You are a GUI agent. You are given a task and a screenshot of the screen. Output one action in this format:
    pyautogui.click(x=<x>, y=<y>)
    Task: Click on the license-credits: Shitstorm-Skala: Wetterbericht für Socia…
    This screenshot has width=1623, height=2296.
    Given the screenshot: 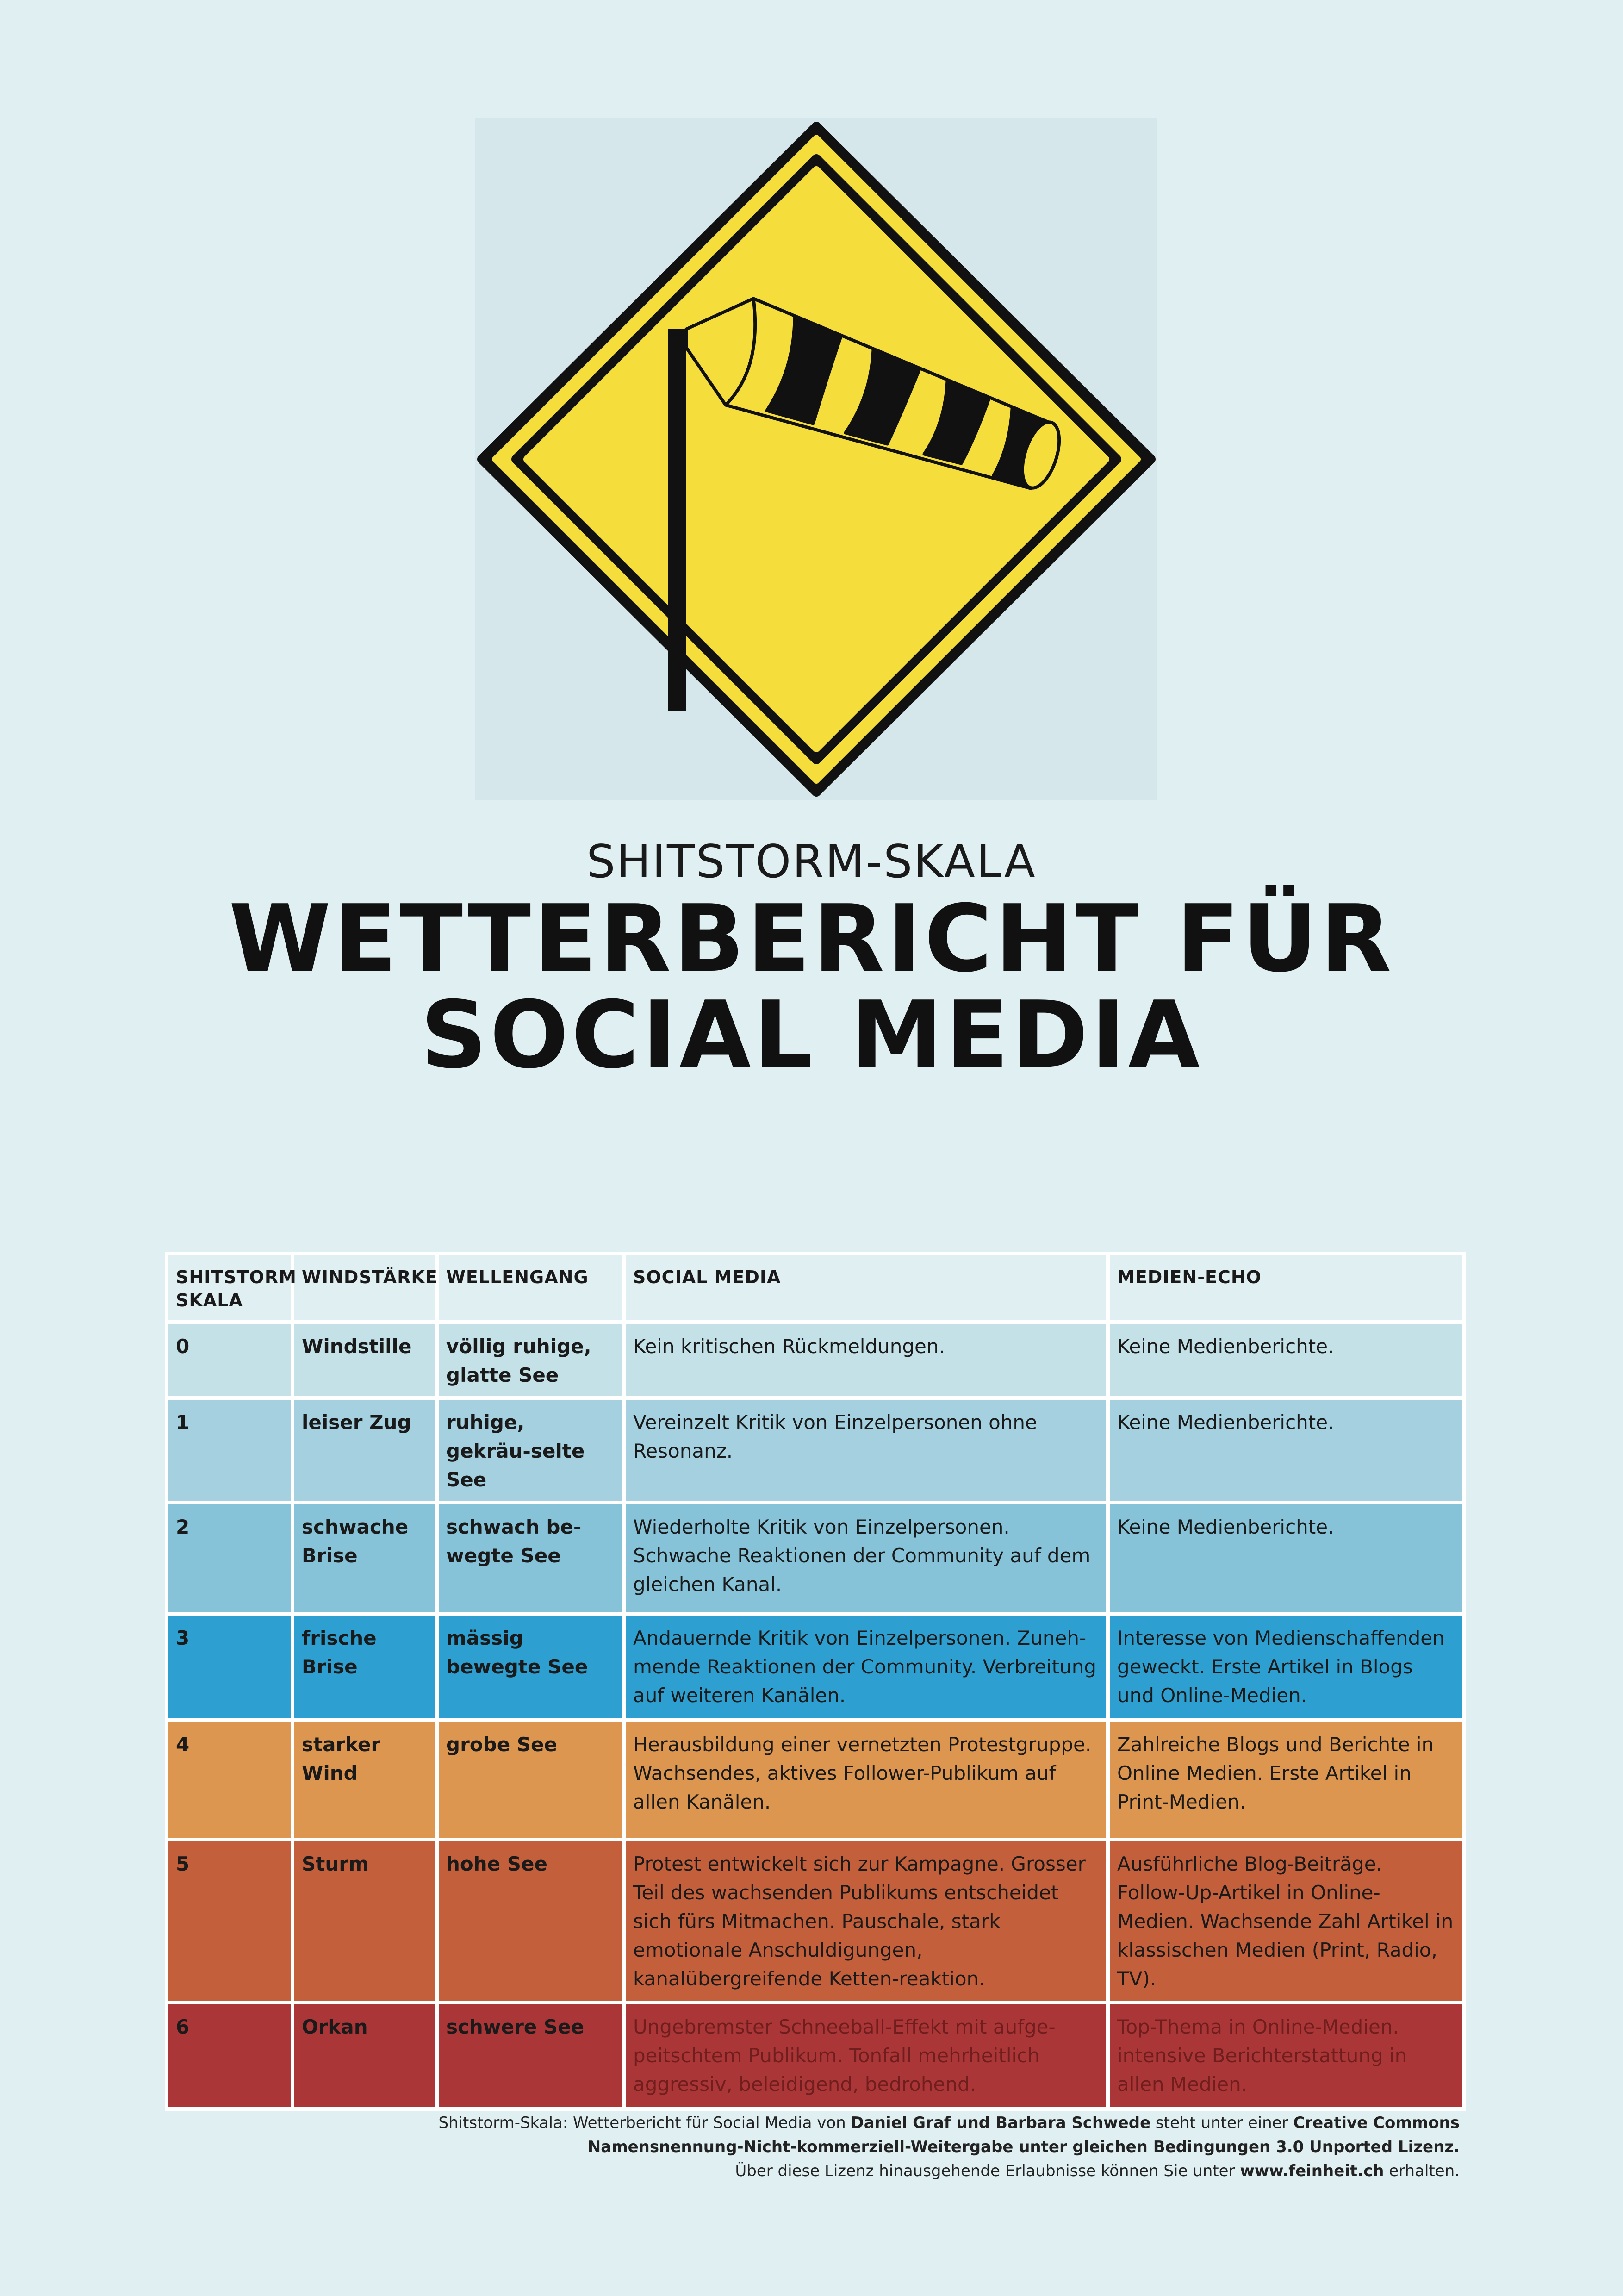 What is the action you would take?
    pyautogui.click(x=881, y=2147)
    